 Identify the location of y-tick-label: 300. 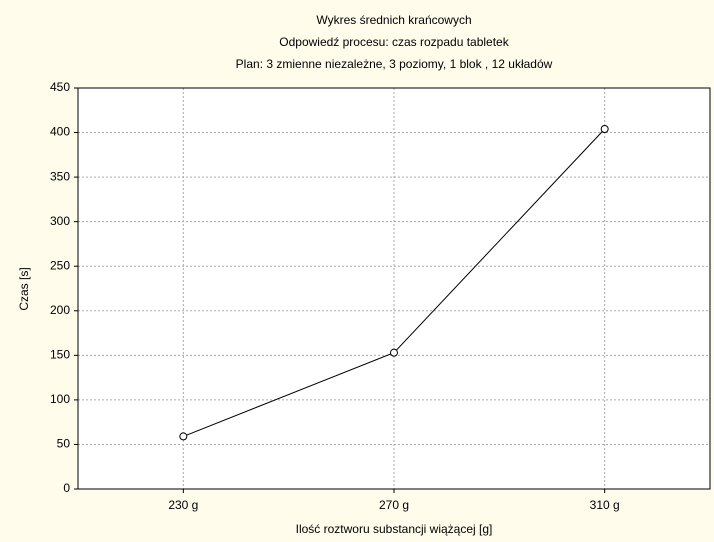
(60, 221).